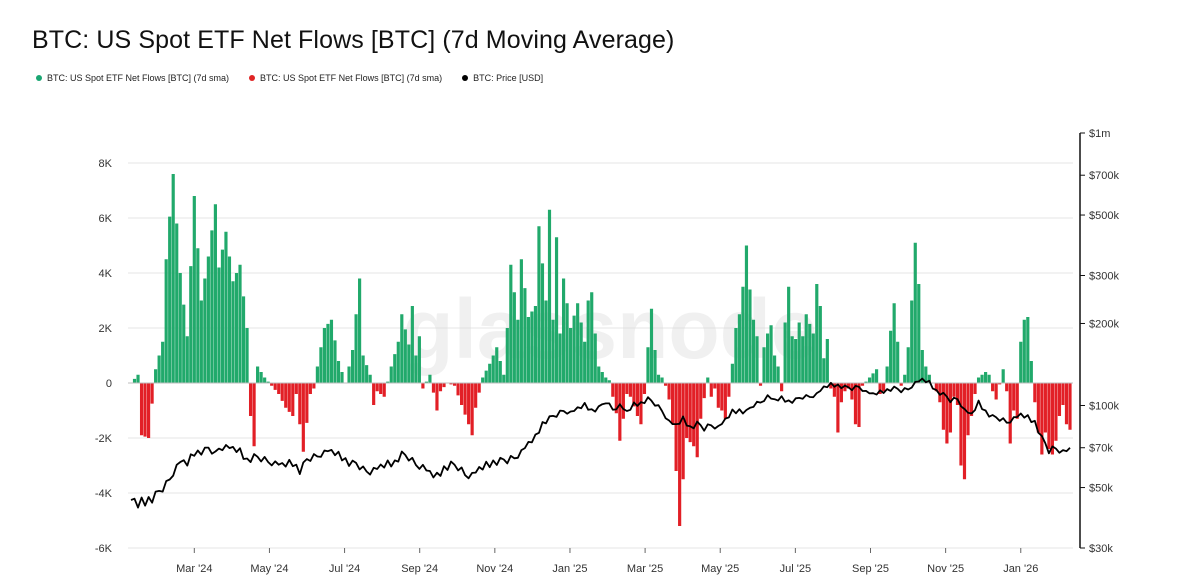 This screenshot has width=1200, height=582. I want to click on x-tick-label: Jul '24, so click(344, 569).